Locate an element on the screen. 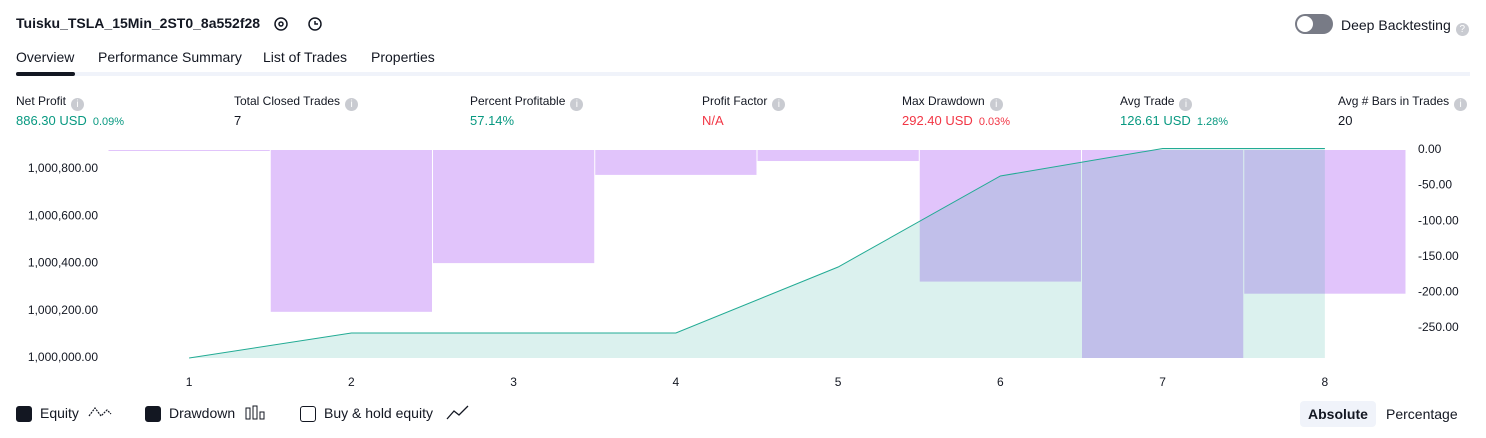 Image resolution: width=1486 pixels, height=438 pixels. tab: Performance Summary is located at coordinates (170, 57).